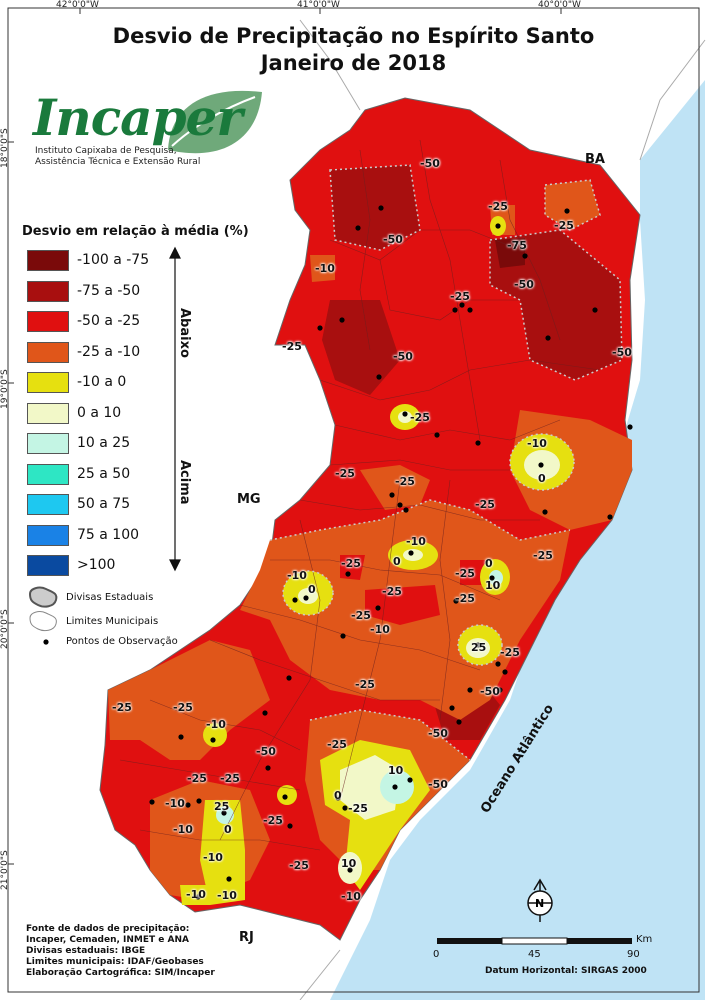  I want to click on legend-arrow-icon, so click(175, 409).